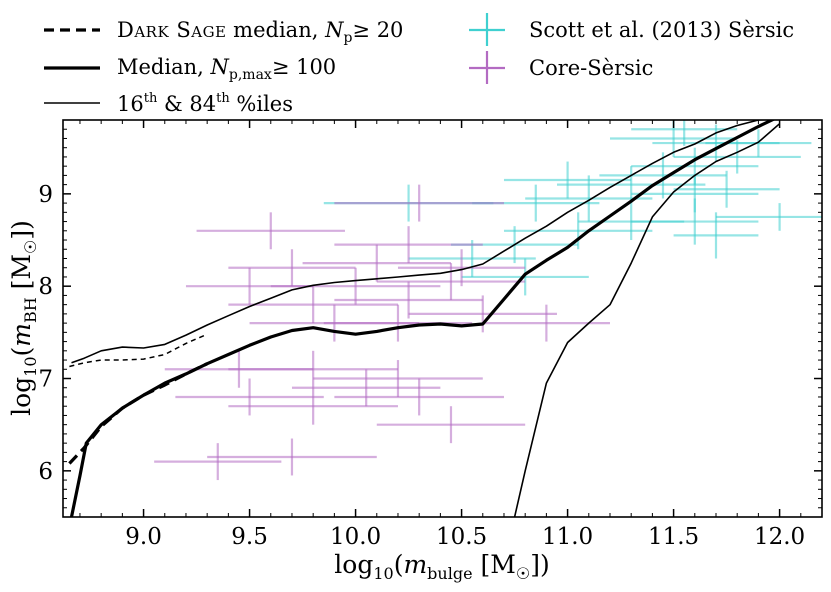 The image size is (831, 592). I want to click on x-tick-label: 11.5, so click(673, 537).